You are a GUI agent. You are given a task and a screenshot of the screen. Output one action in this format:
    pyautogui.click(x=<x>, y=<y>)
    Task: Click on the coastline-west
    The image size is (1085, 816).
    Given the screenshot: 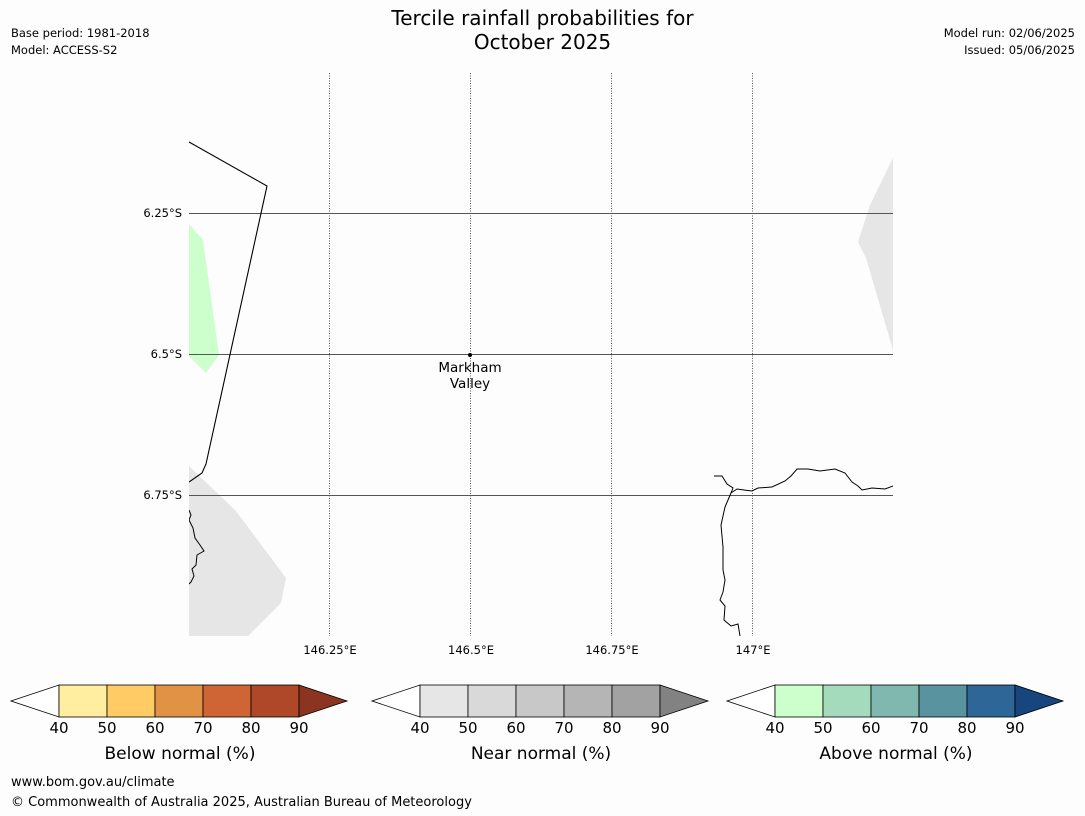 What is the action you would take?
    pyautogui.click(x=197, y=547)
    